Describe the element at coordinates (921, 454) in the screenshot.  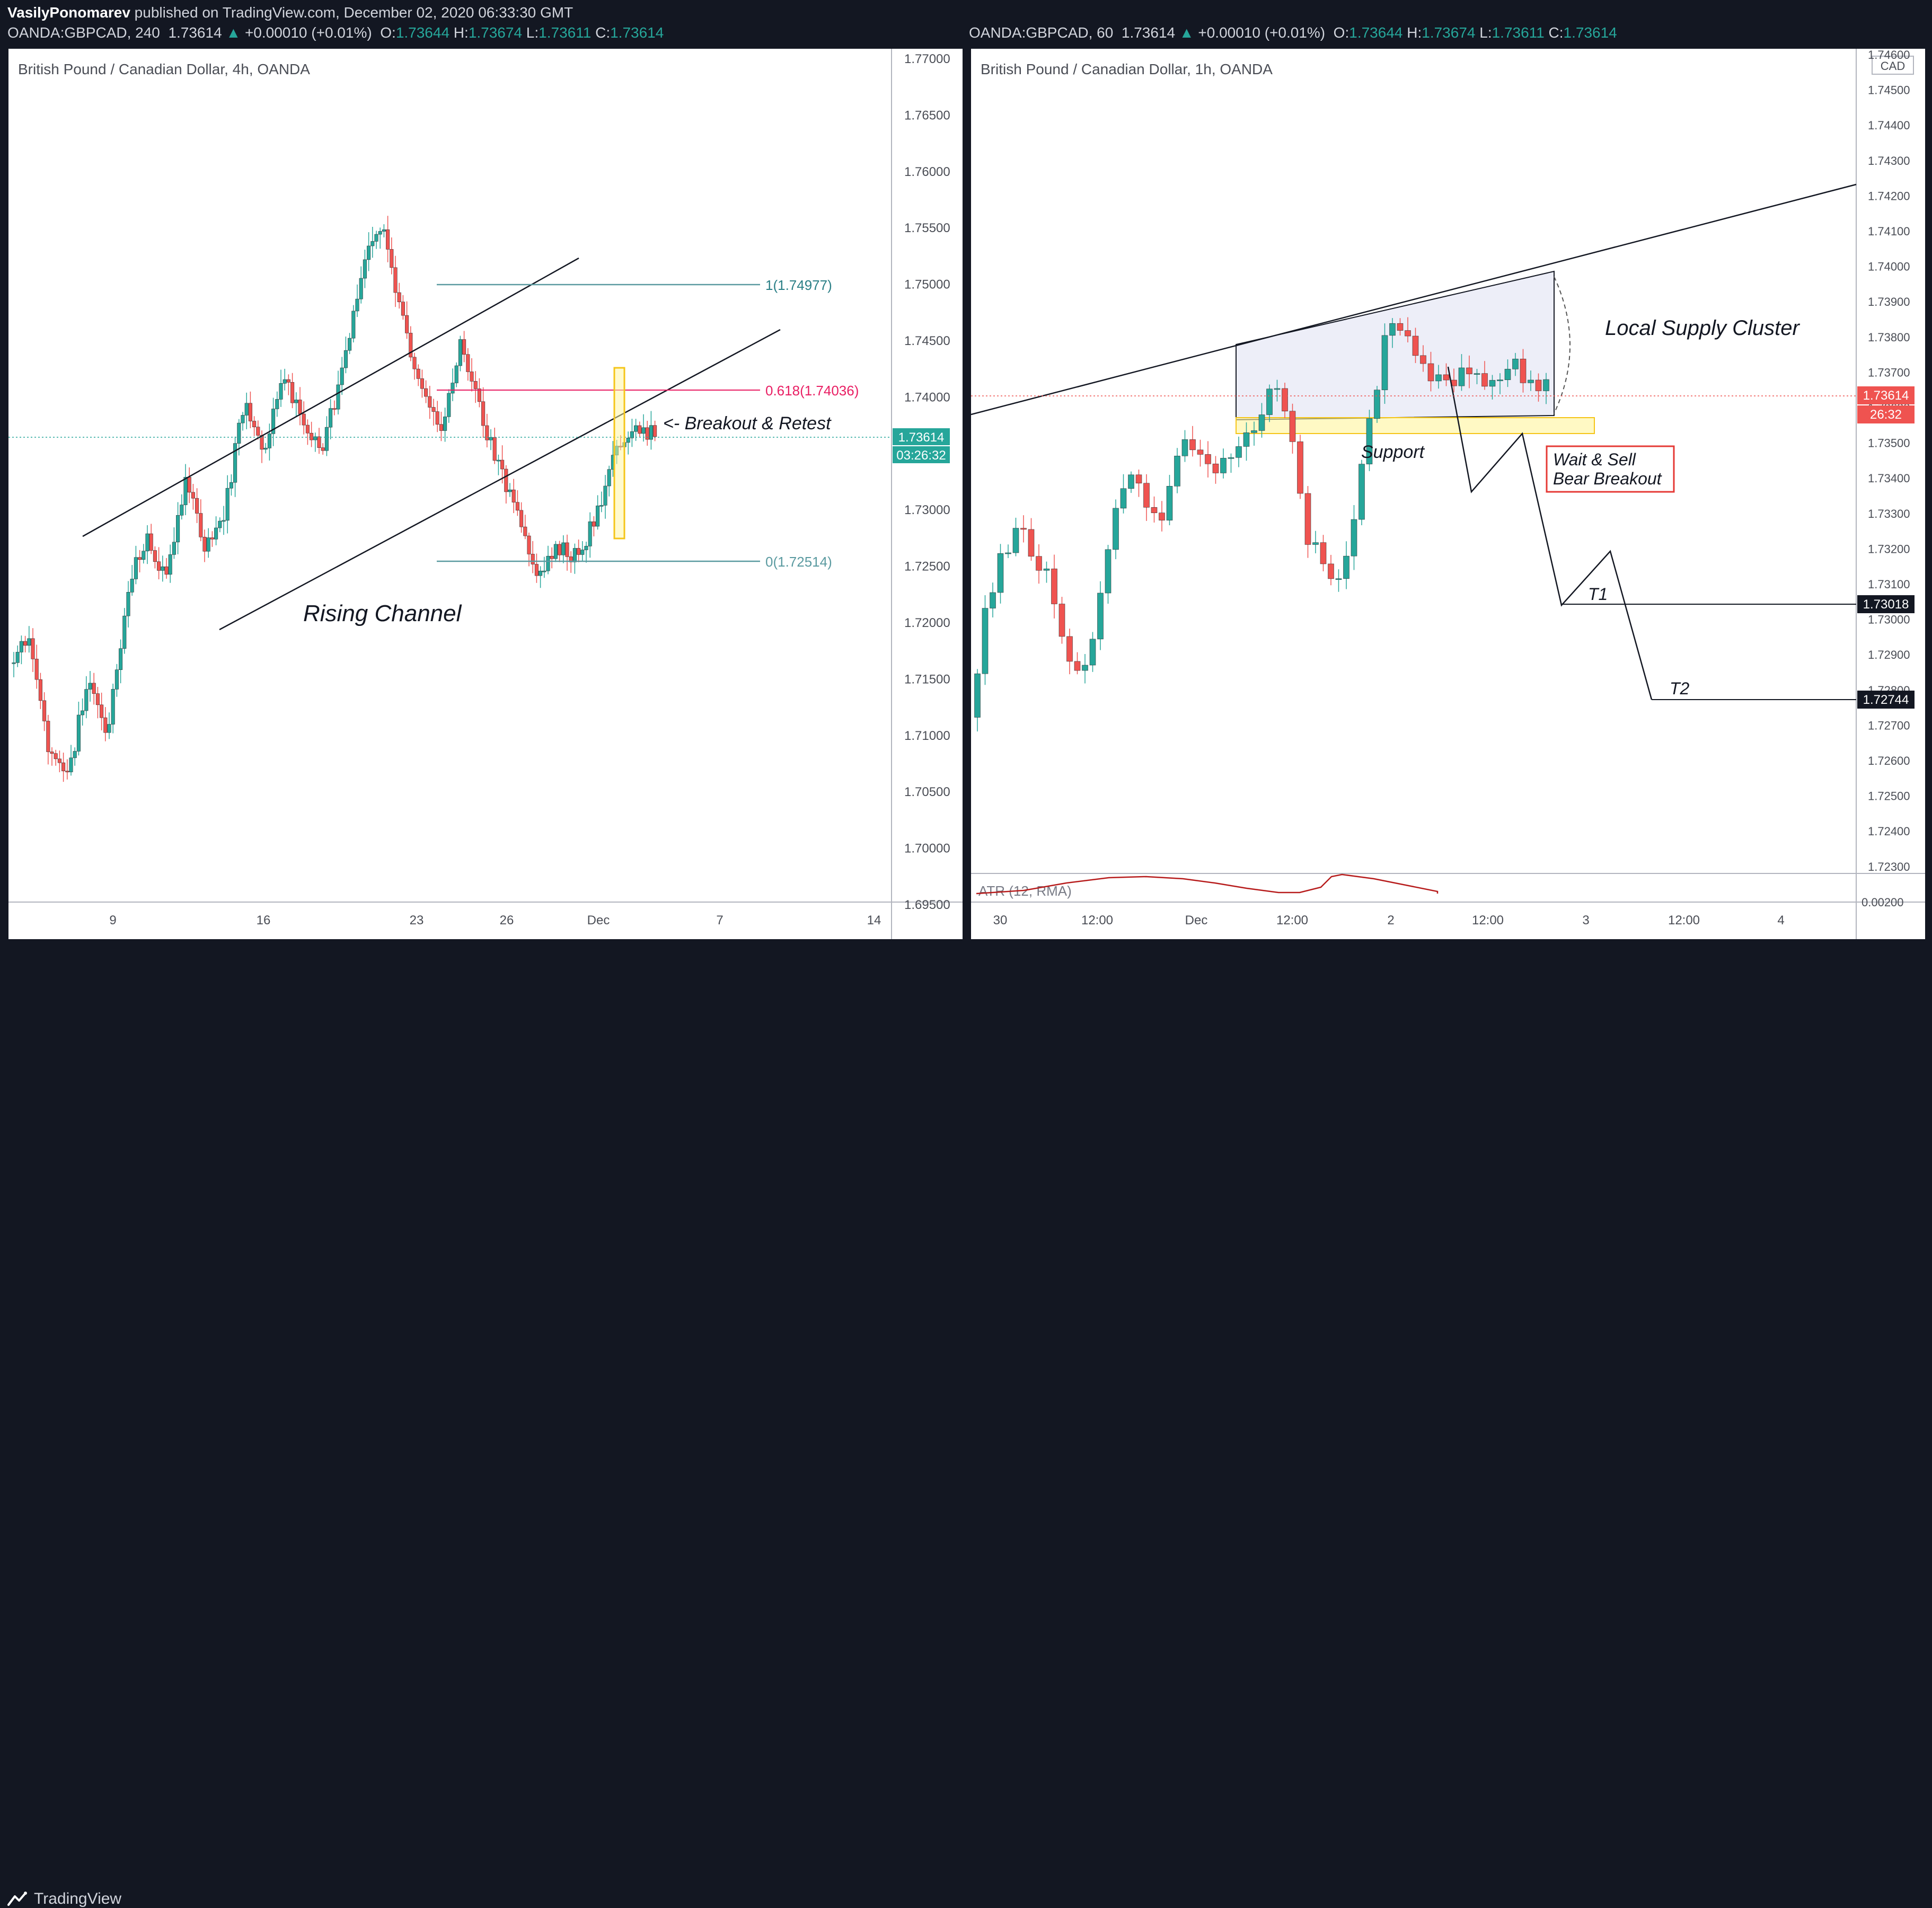
I see `left-countdown-tag` at that location.